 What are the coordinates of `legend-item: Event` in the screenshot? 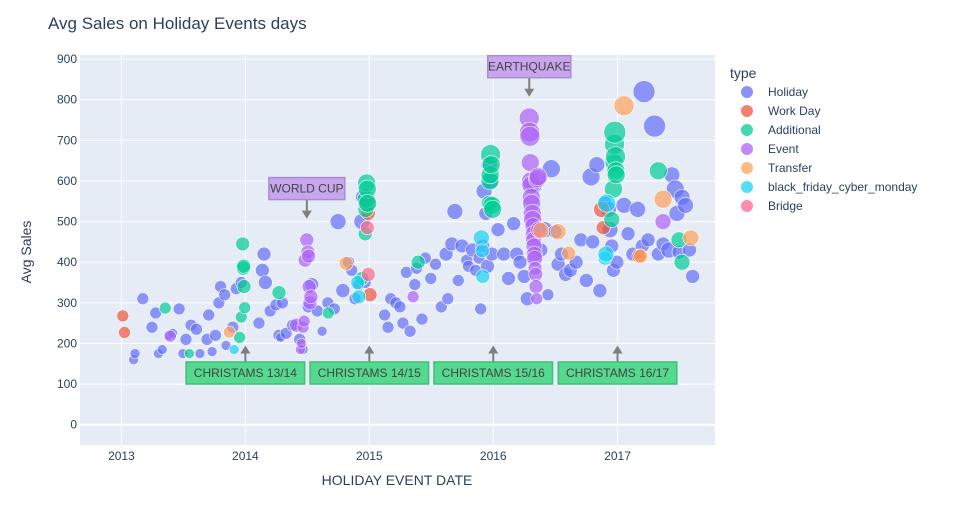 It's located at (770, 149).